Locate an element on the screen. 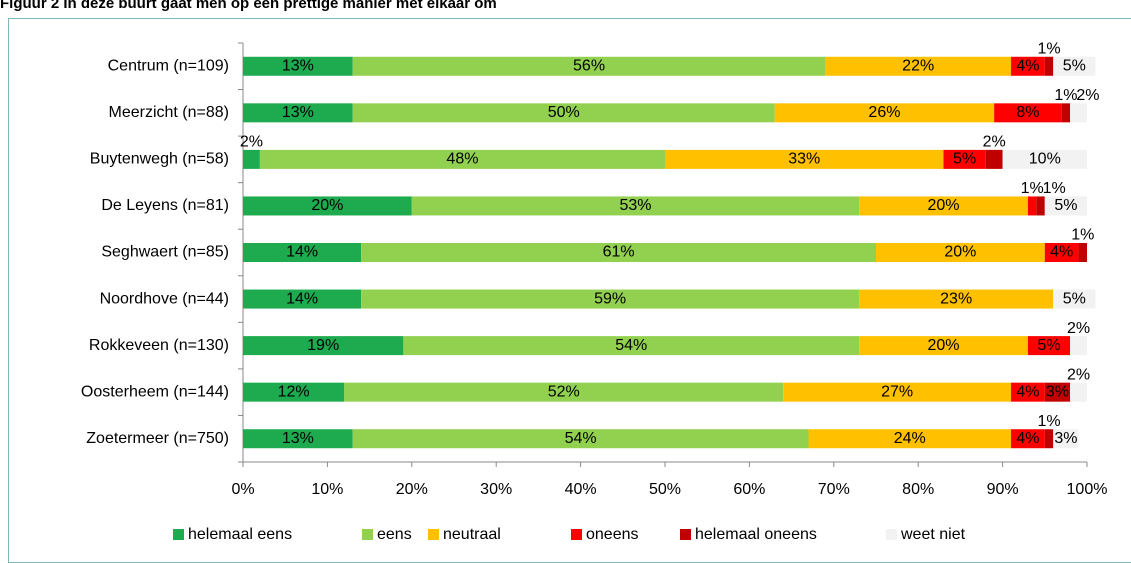 The height and width of the screenshot is (563, 1131). legend-label: helemaal eens is located at coordinates (240, 534).